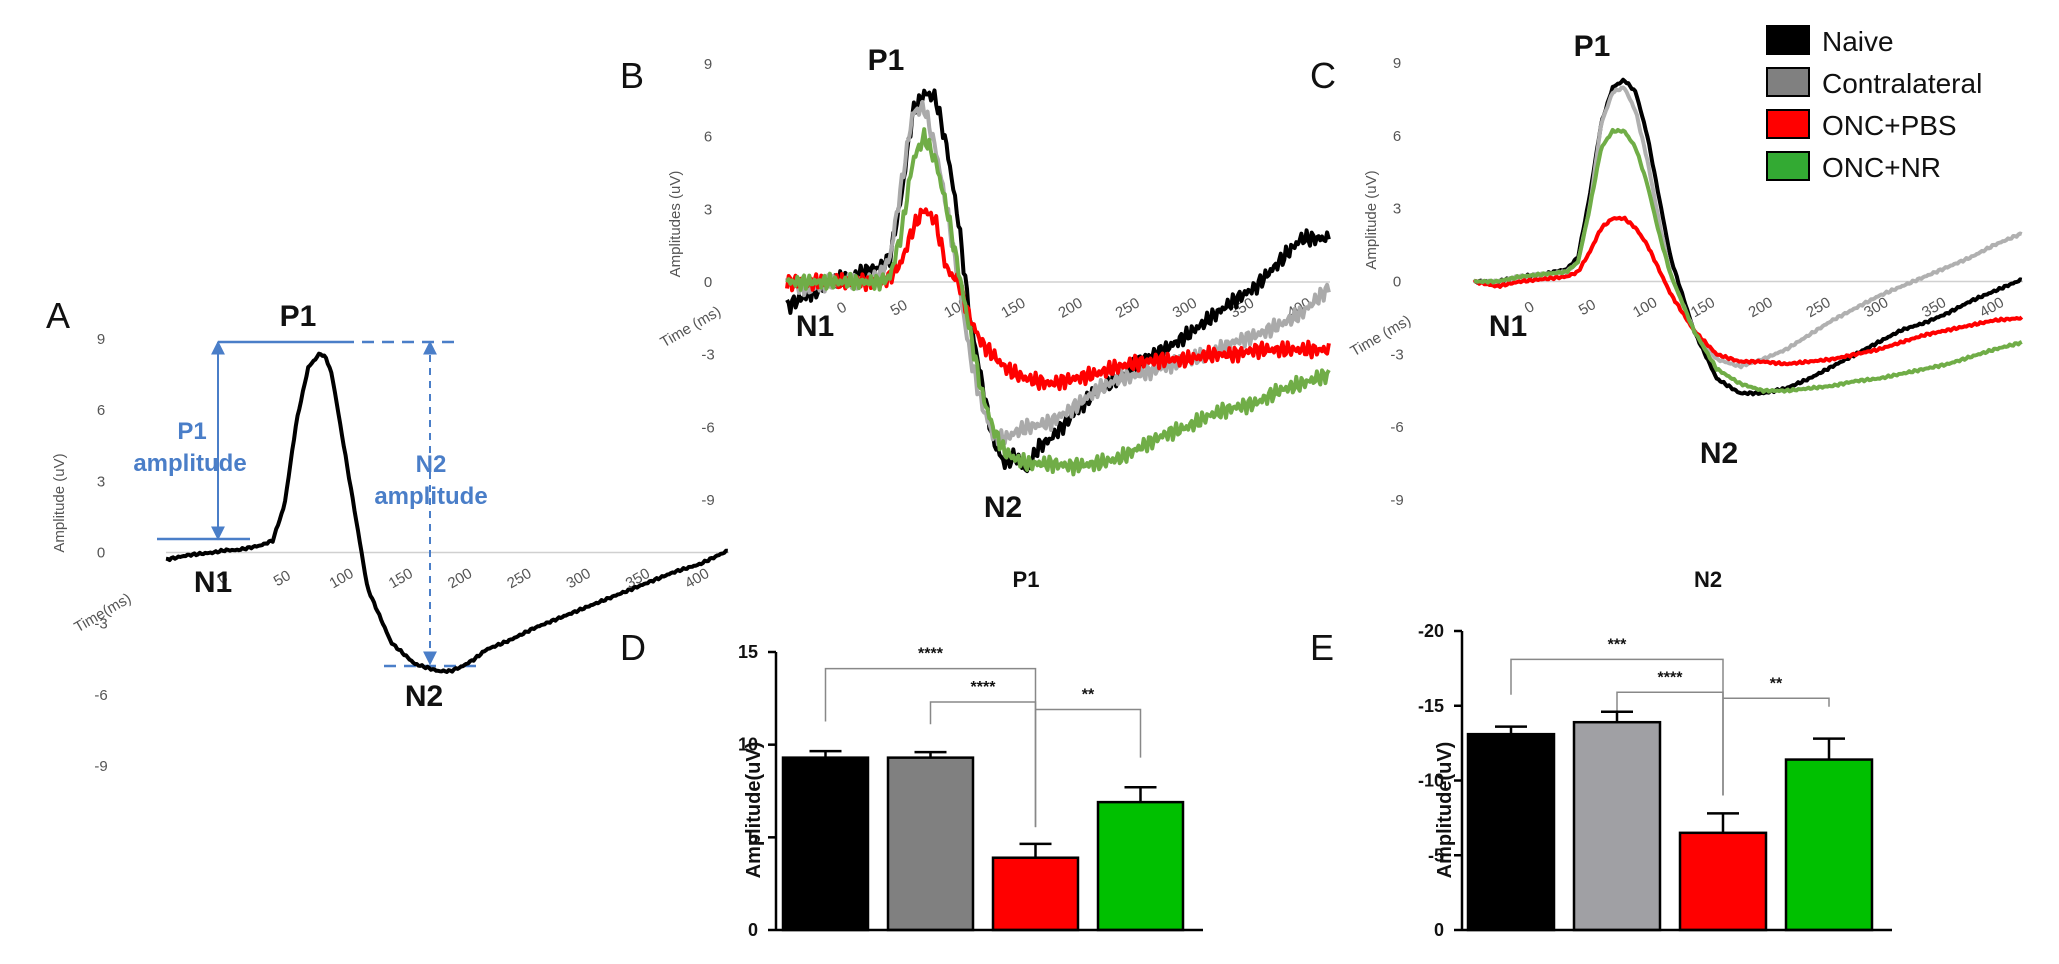 This screenshot has height=964, width=2059. What do you see at coordinates (708, 209) in the screenshot?
I see `panel-b-y-tick: 3` at bounding box center [708, 209].